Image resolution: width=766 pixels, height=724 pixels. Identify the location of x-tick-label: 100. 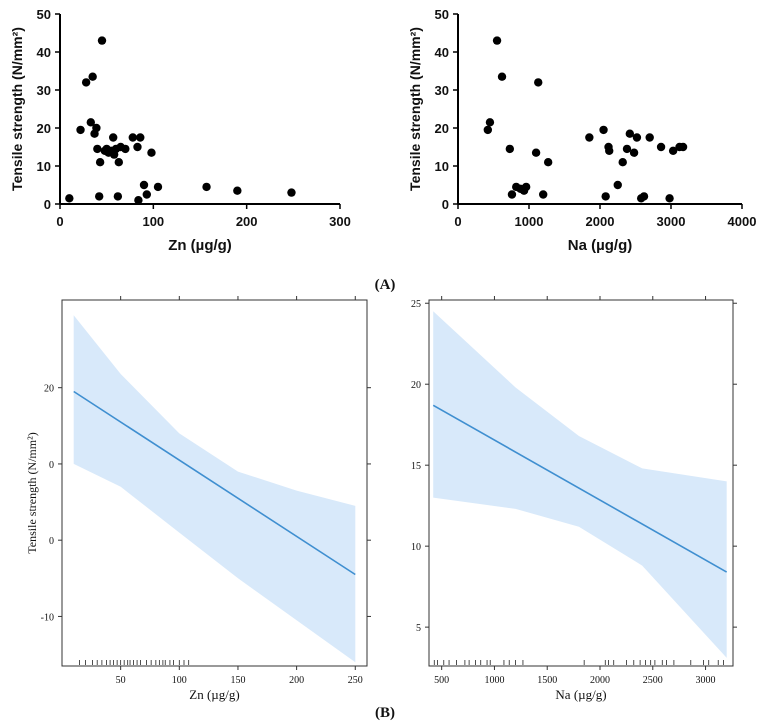
(179, 680).